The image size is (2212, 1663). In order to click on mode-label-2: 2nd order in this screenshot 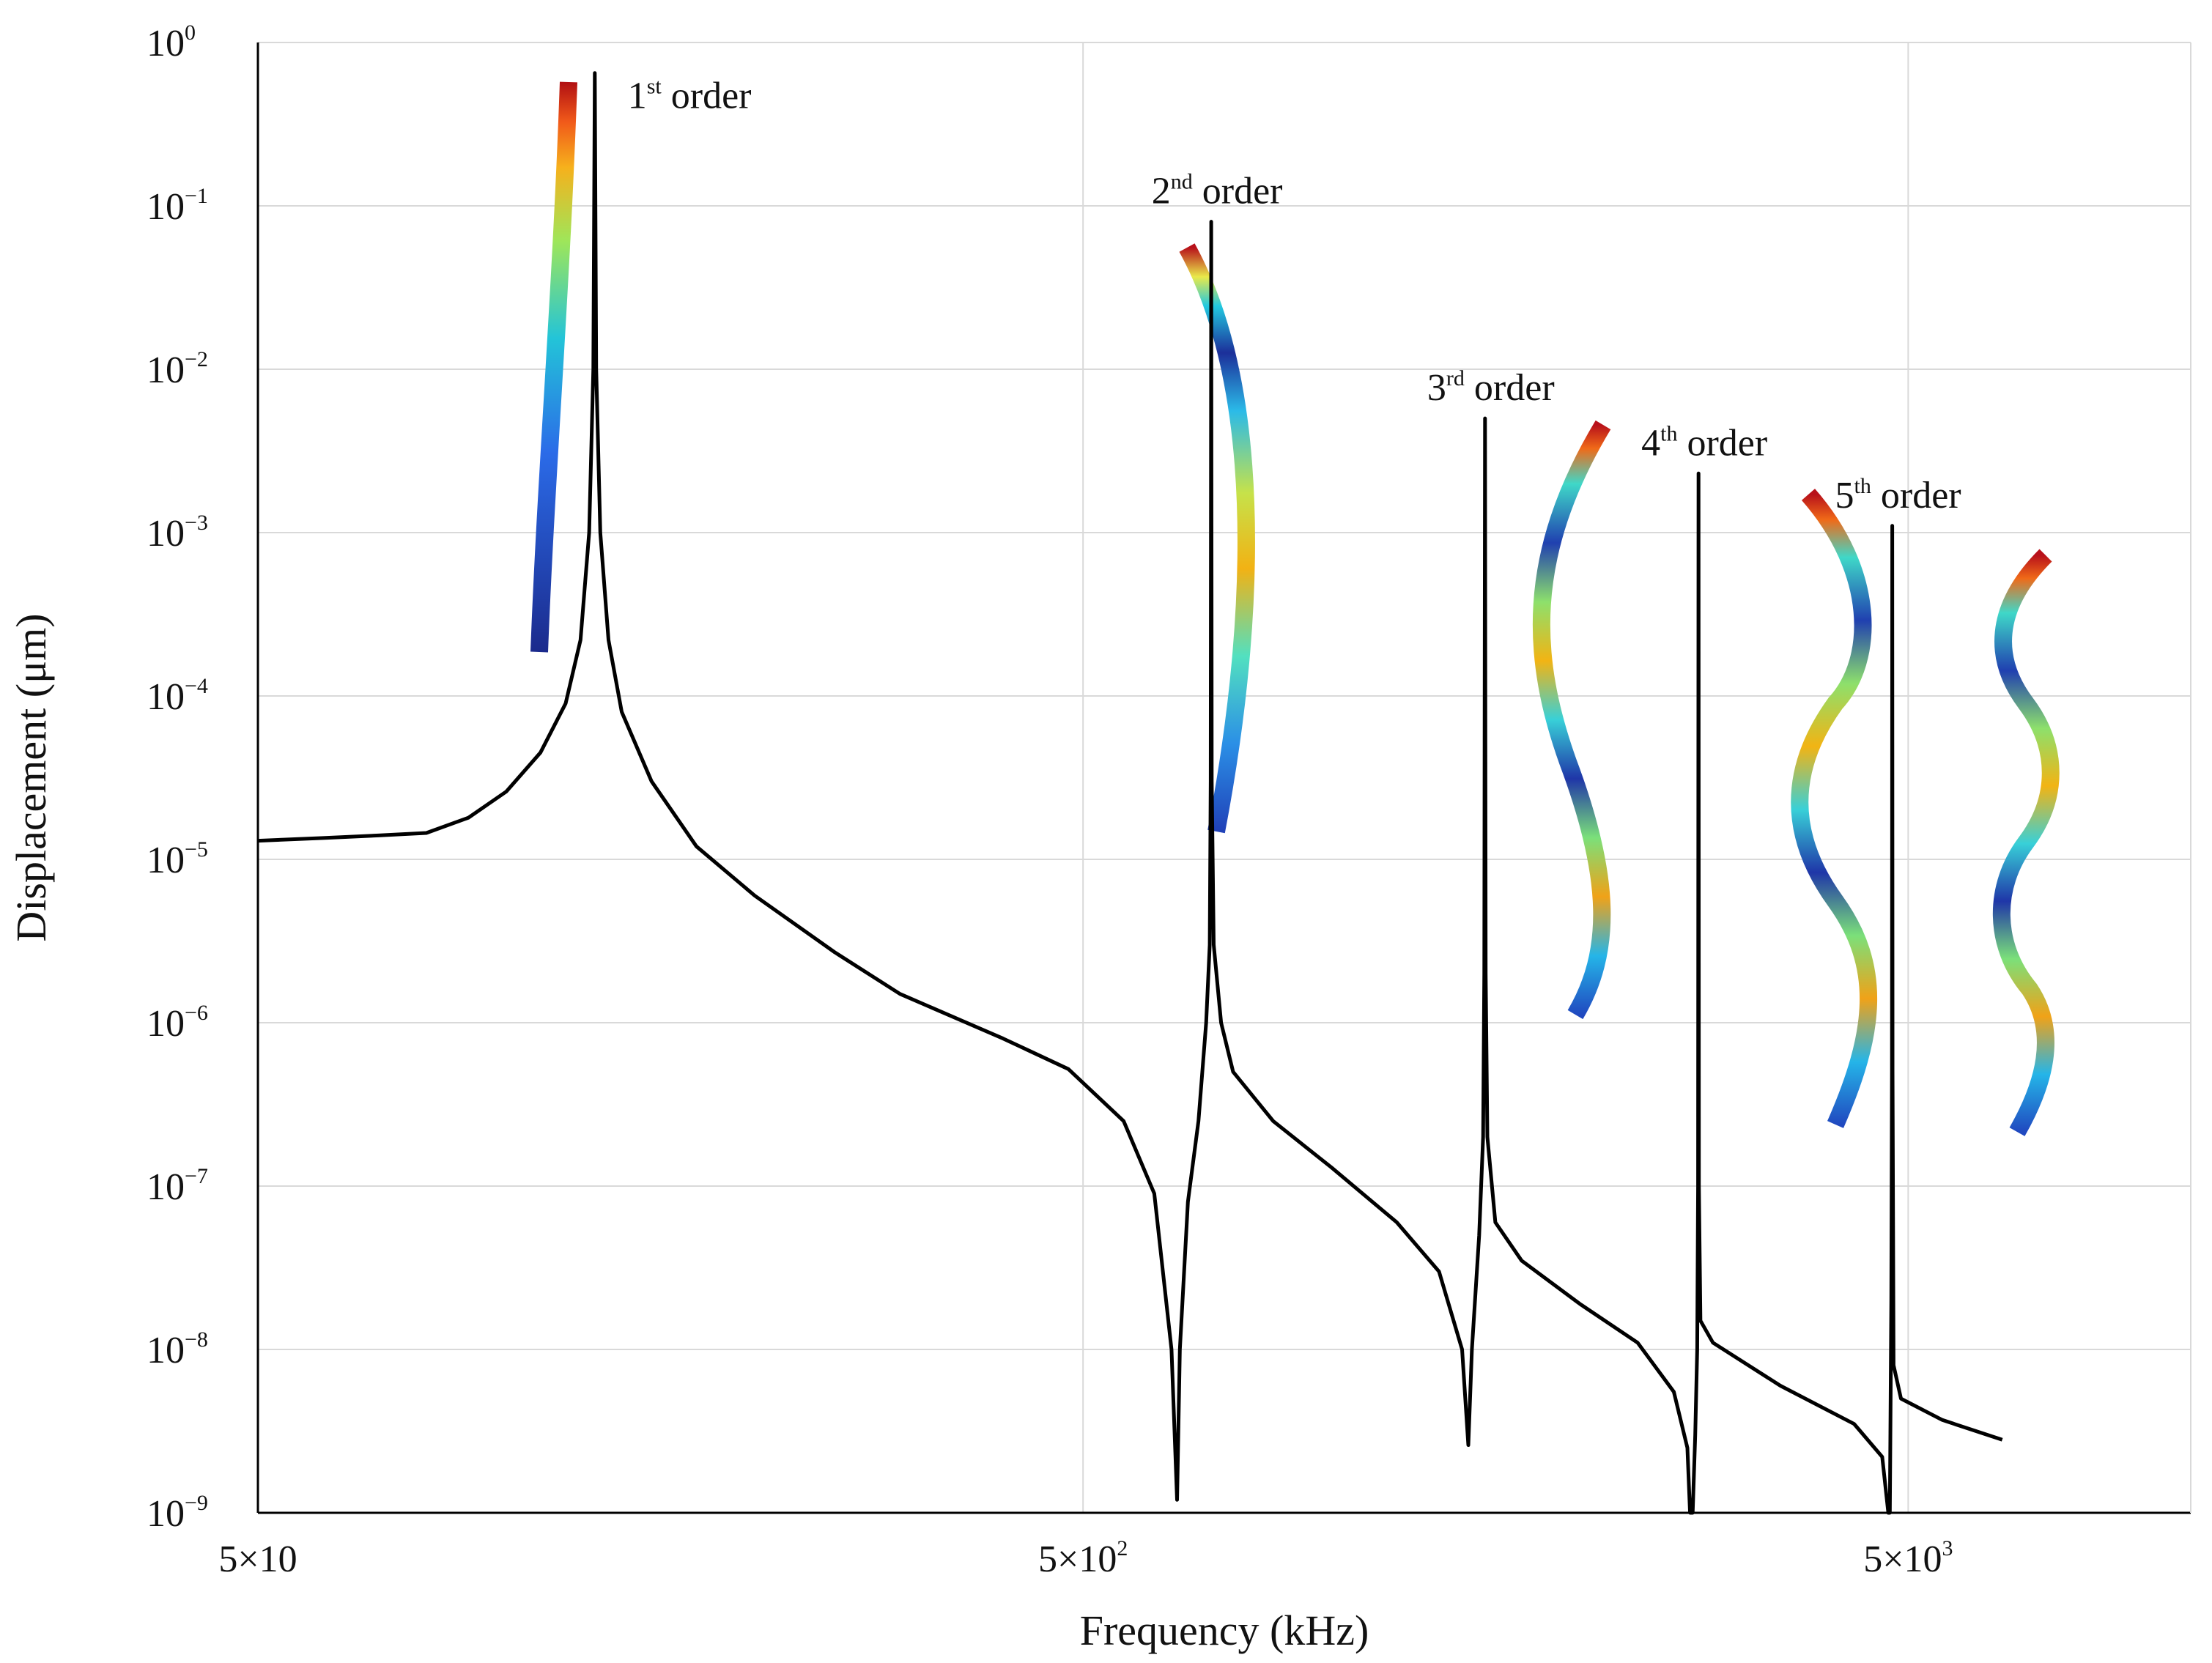, I will do `click(1217, 191)`.